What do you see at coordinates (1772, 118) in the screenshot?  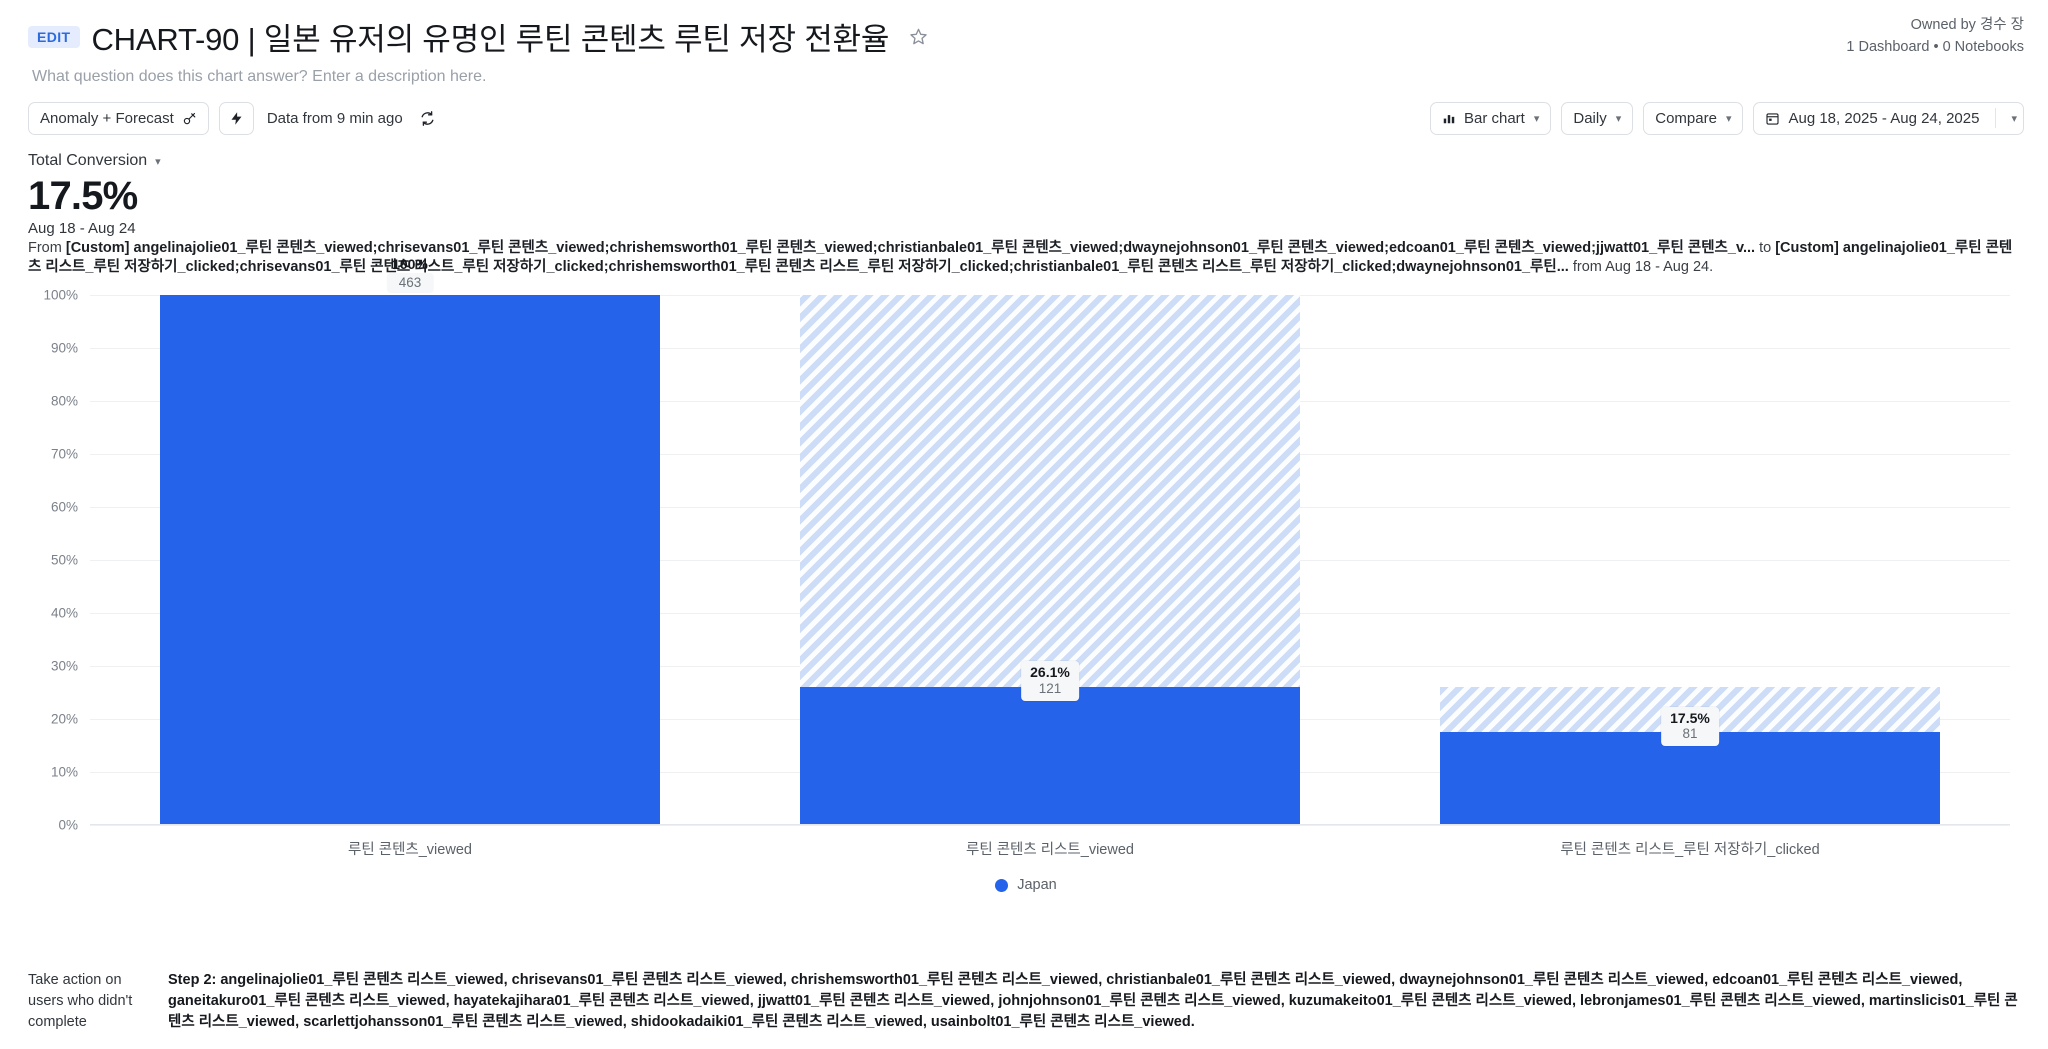 I see `calendar-icon` at bounding box center [1772, 118].